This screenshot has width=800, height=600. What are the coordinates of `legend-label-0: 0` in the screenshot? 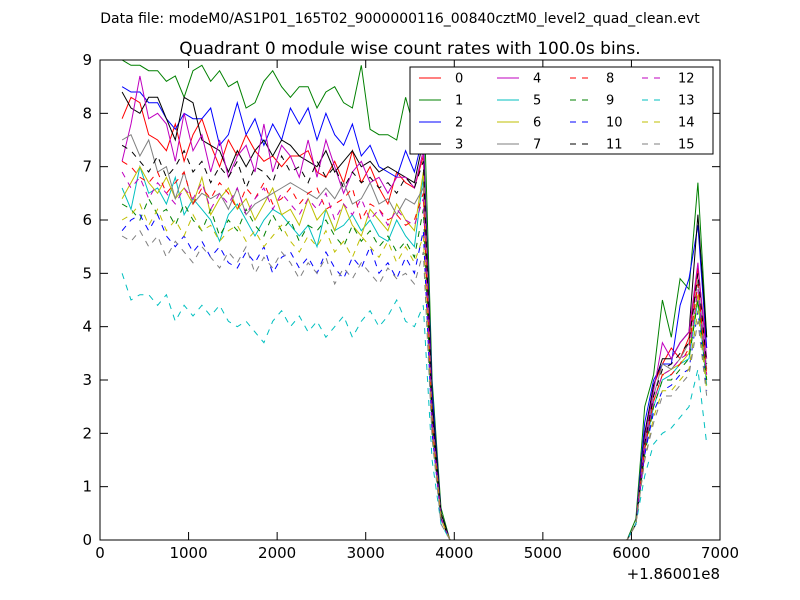 It's located at (459, 79).